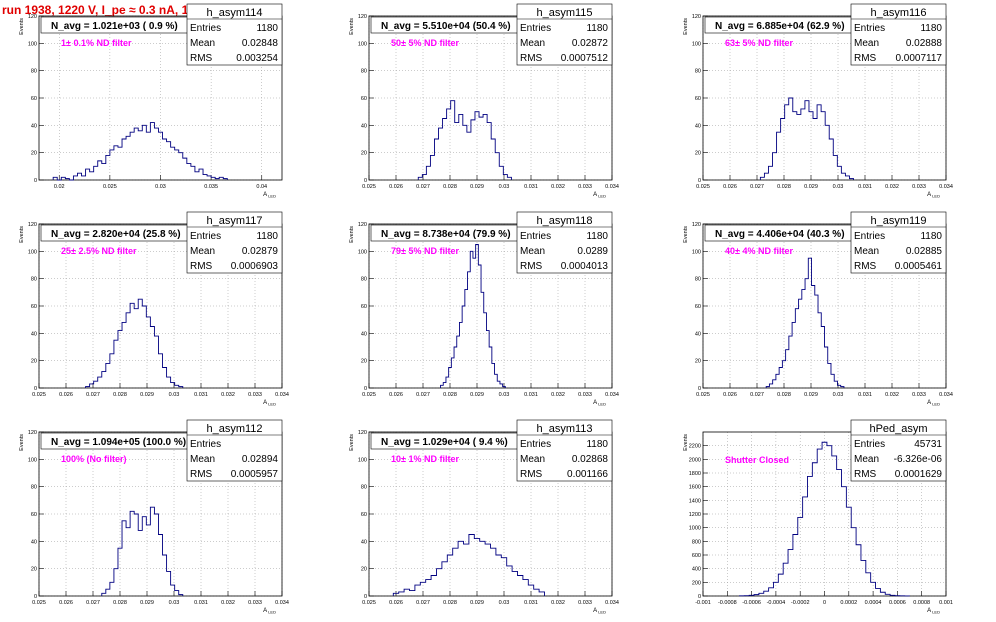 The image size is (996, 622). What do you see at coordinates (369, 187) in the screenshot?
I see `x-tick-label: 0.025` at bounding box center [369, 187].